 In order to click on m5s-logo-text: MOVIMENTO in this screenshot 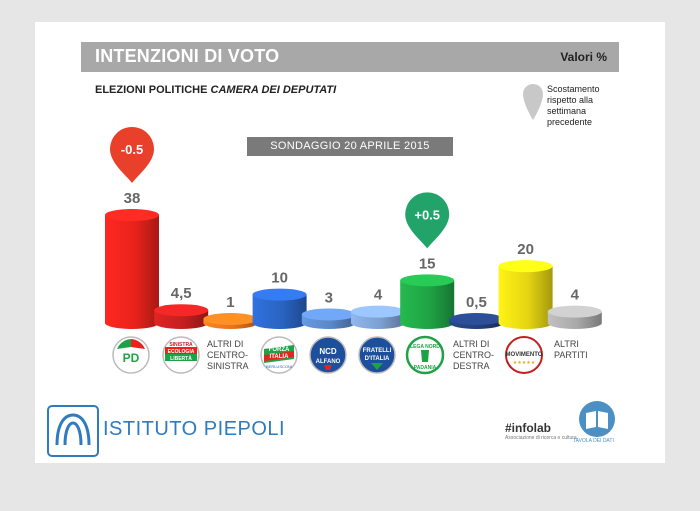, I will do `click(524, 355)`.